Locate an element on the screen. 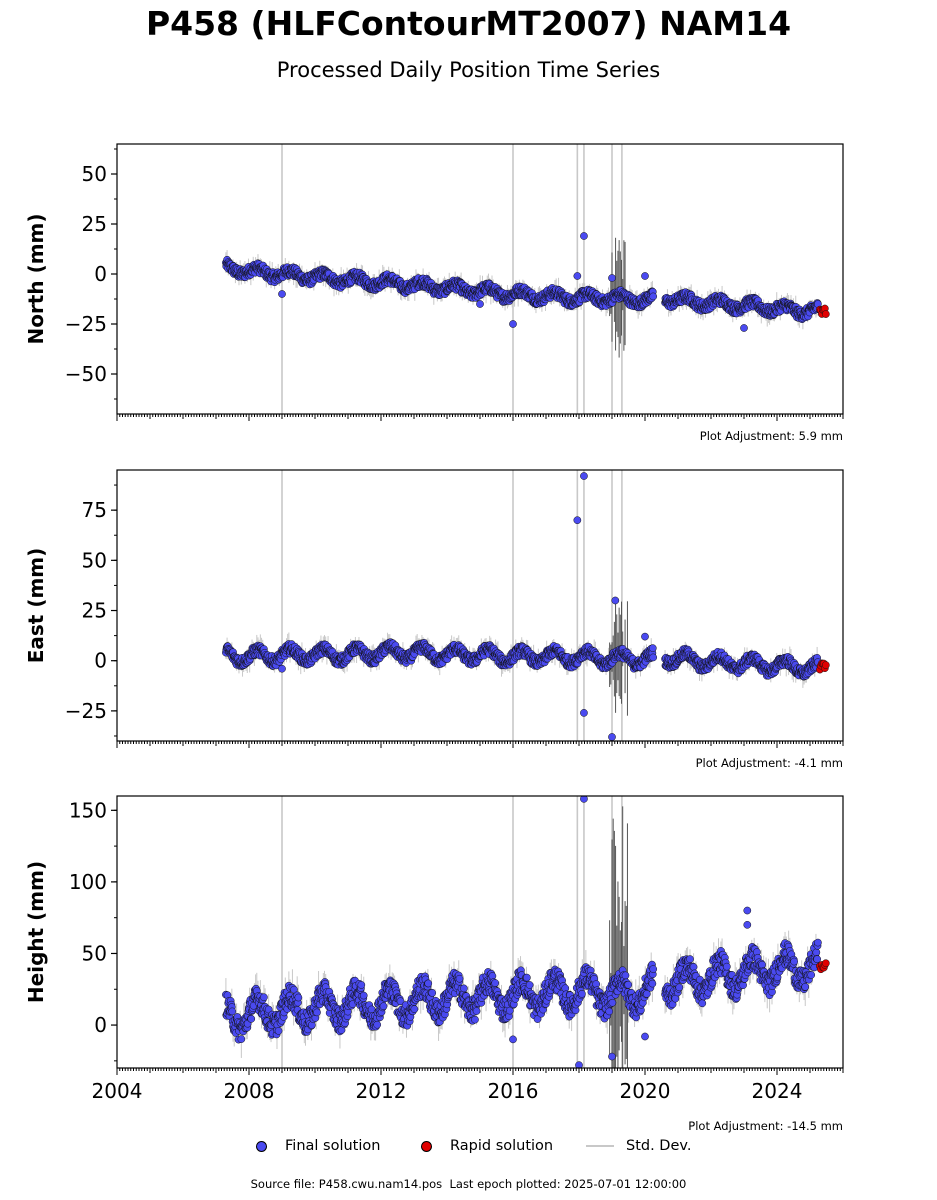 The height and width of the screenshot is (1200, 937). y-tick-label: −50 is located at coordinates (86, 374).